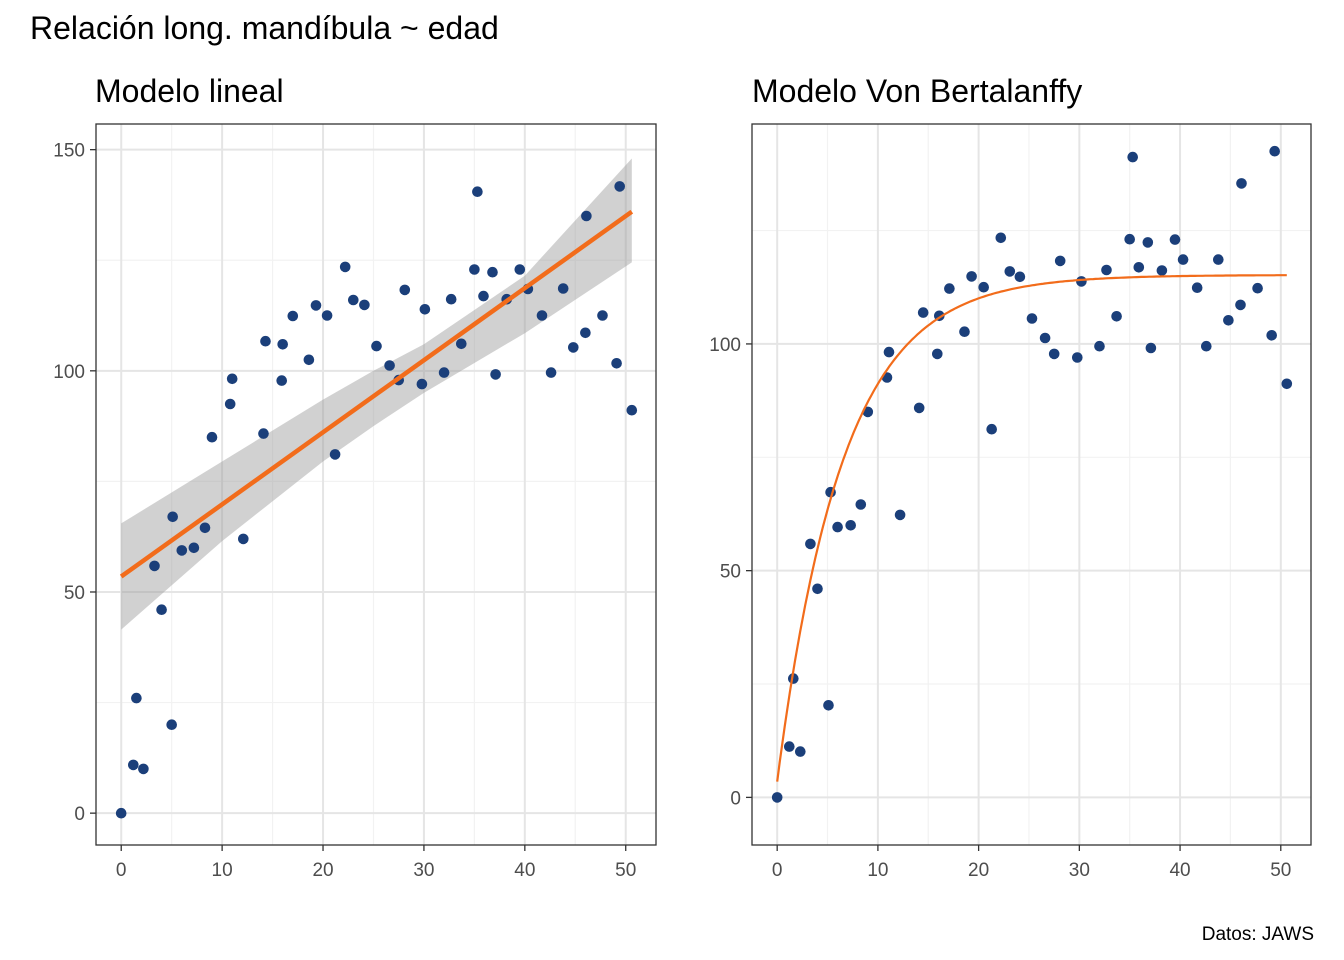  I want to click on fit-line, so click(376, 394).